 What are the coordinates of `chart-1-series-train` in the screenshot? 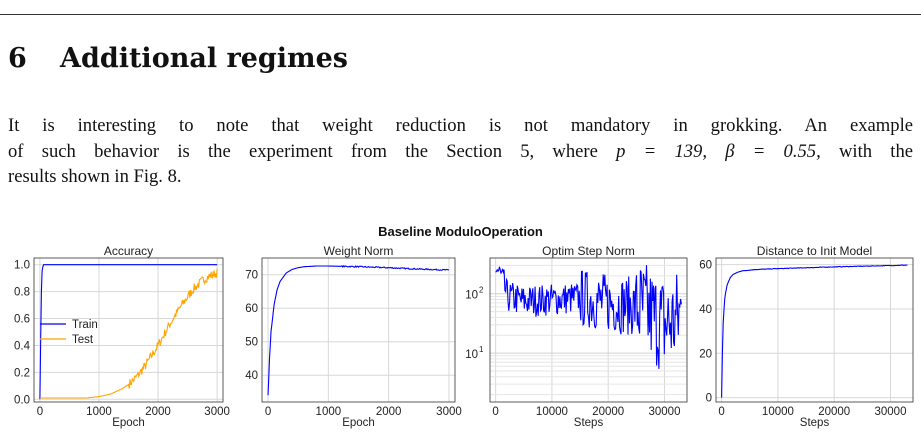 It's located at (128, 332).